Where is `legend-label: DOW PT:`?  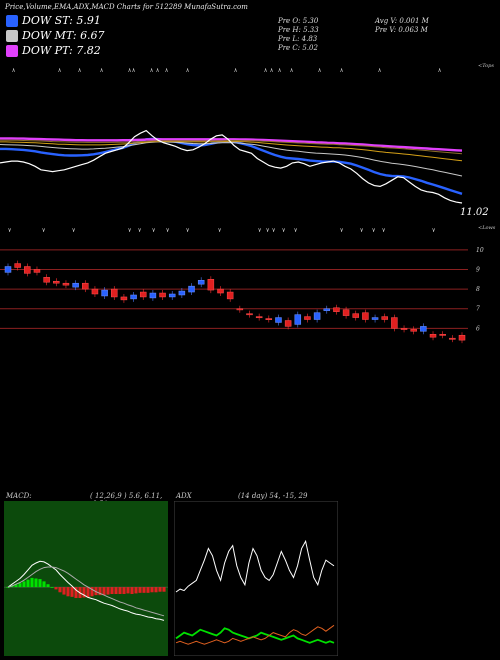 legend-label: DOW PT: is located at coordinates (47, 50).